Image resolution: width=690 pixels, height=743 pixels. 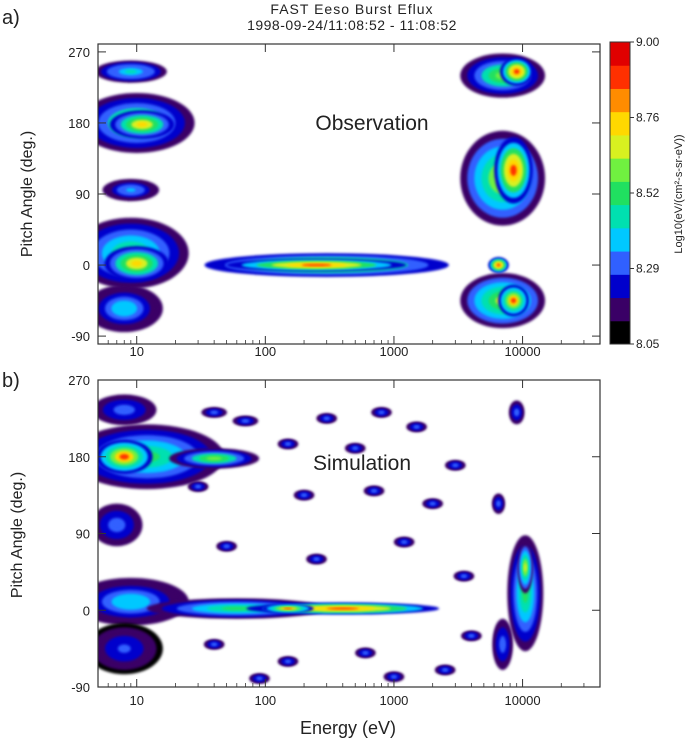 I want to click on x-tick-label-b-1: 100, so click(x=265, y=700).